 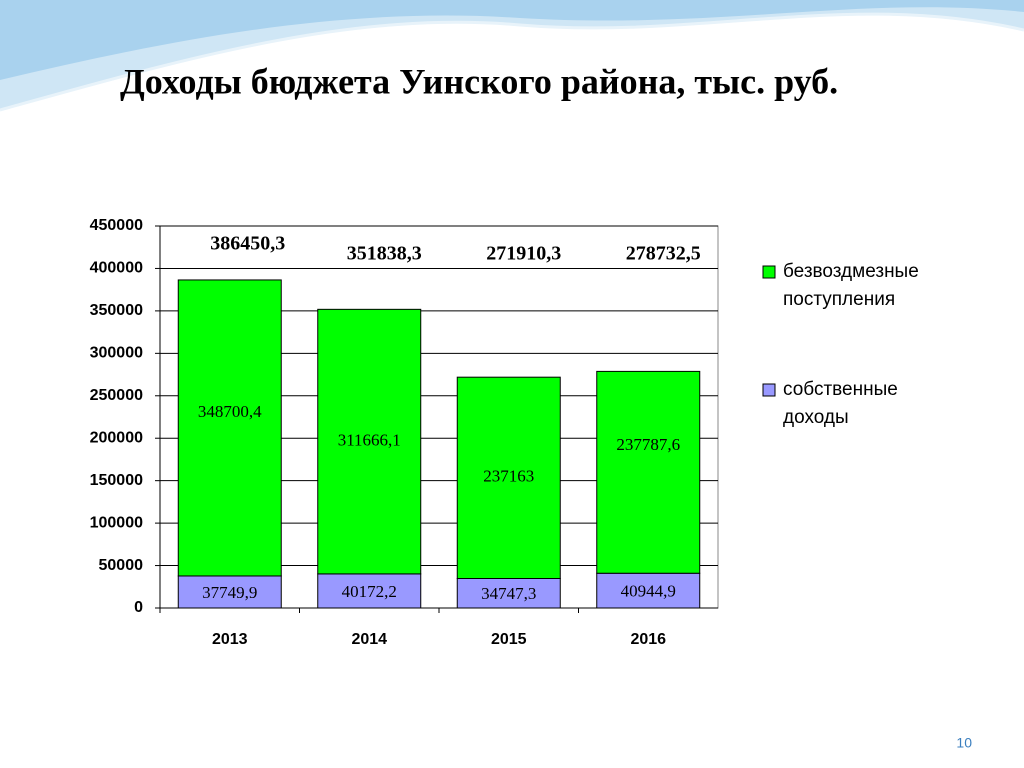 I want to click on y-tick-label: 0, so click(x=138, y=607).